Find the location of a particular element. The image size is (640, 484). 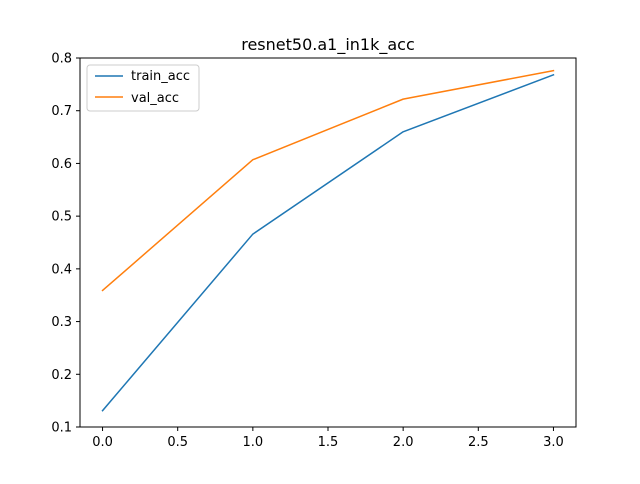

y-tick-label: 0.5 is located at coordinates (61, 217).